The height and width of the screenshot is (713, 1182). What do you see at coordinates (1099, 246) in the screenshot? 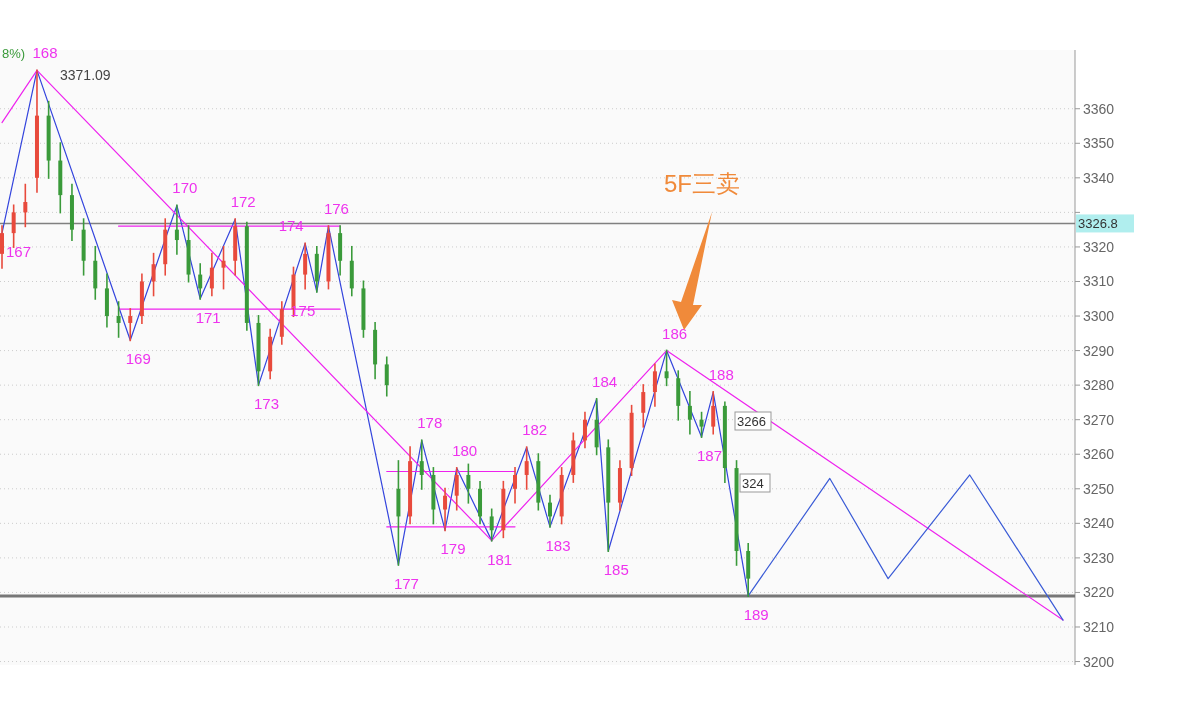
I see `y-tick-label: 3320` at bounding box center [1099, 246].